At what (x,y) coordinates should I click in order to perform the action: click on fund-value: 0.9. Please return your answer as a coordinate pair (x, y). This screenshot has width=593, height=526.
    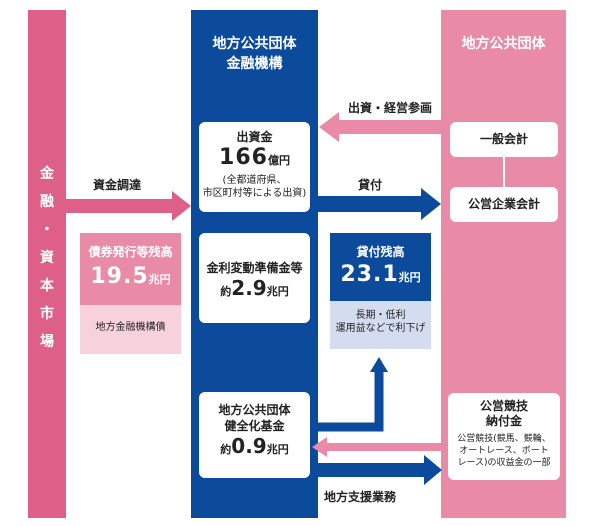
    Looking at the image, I should click on (249, 446).